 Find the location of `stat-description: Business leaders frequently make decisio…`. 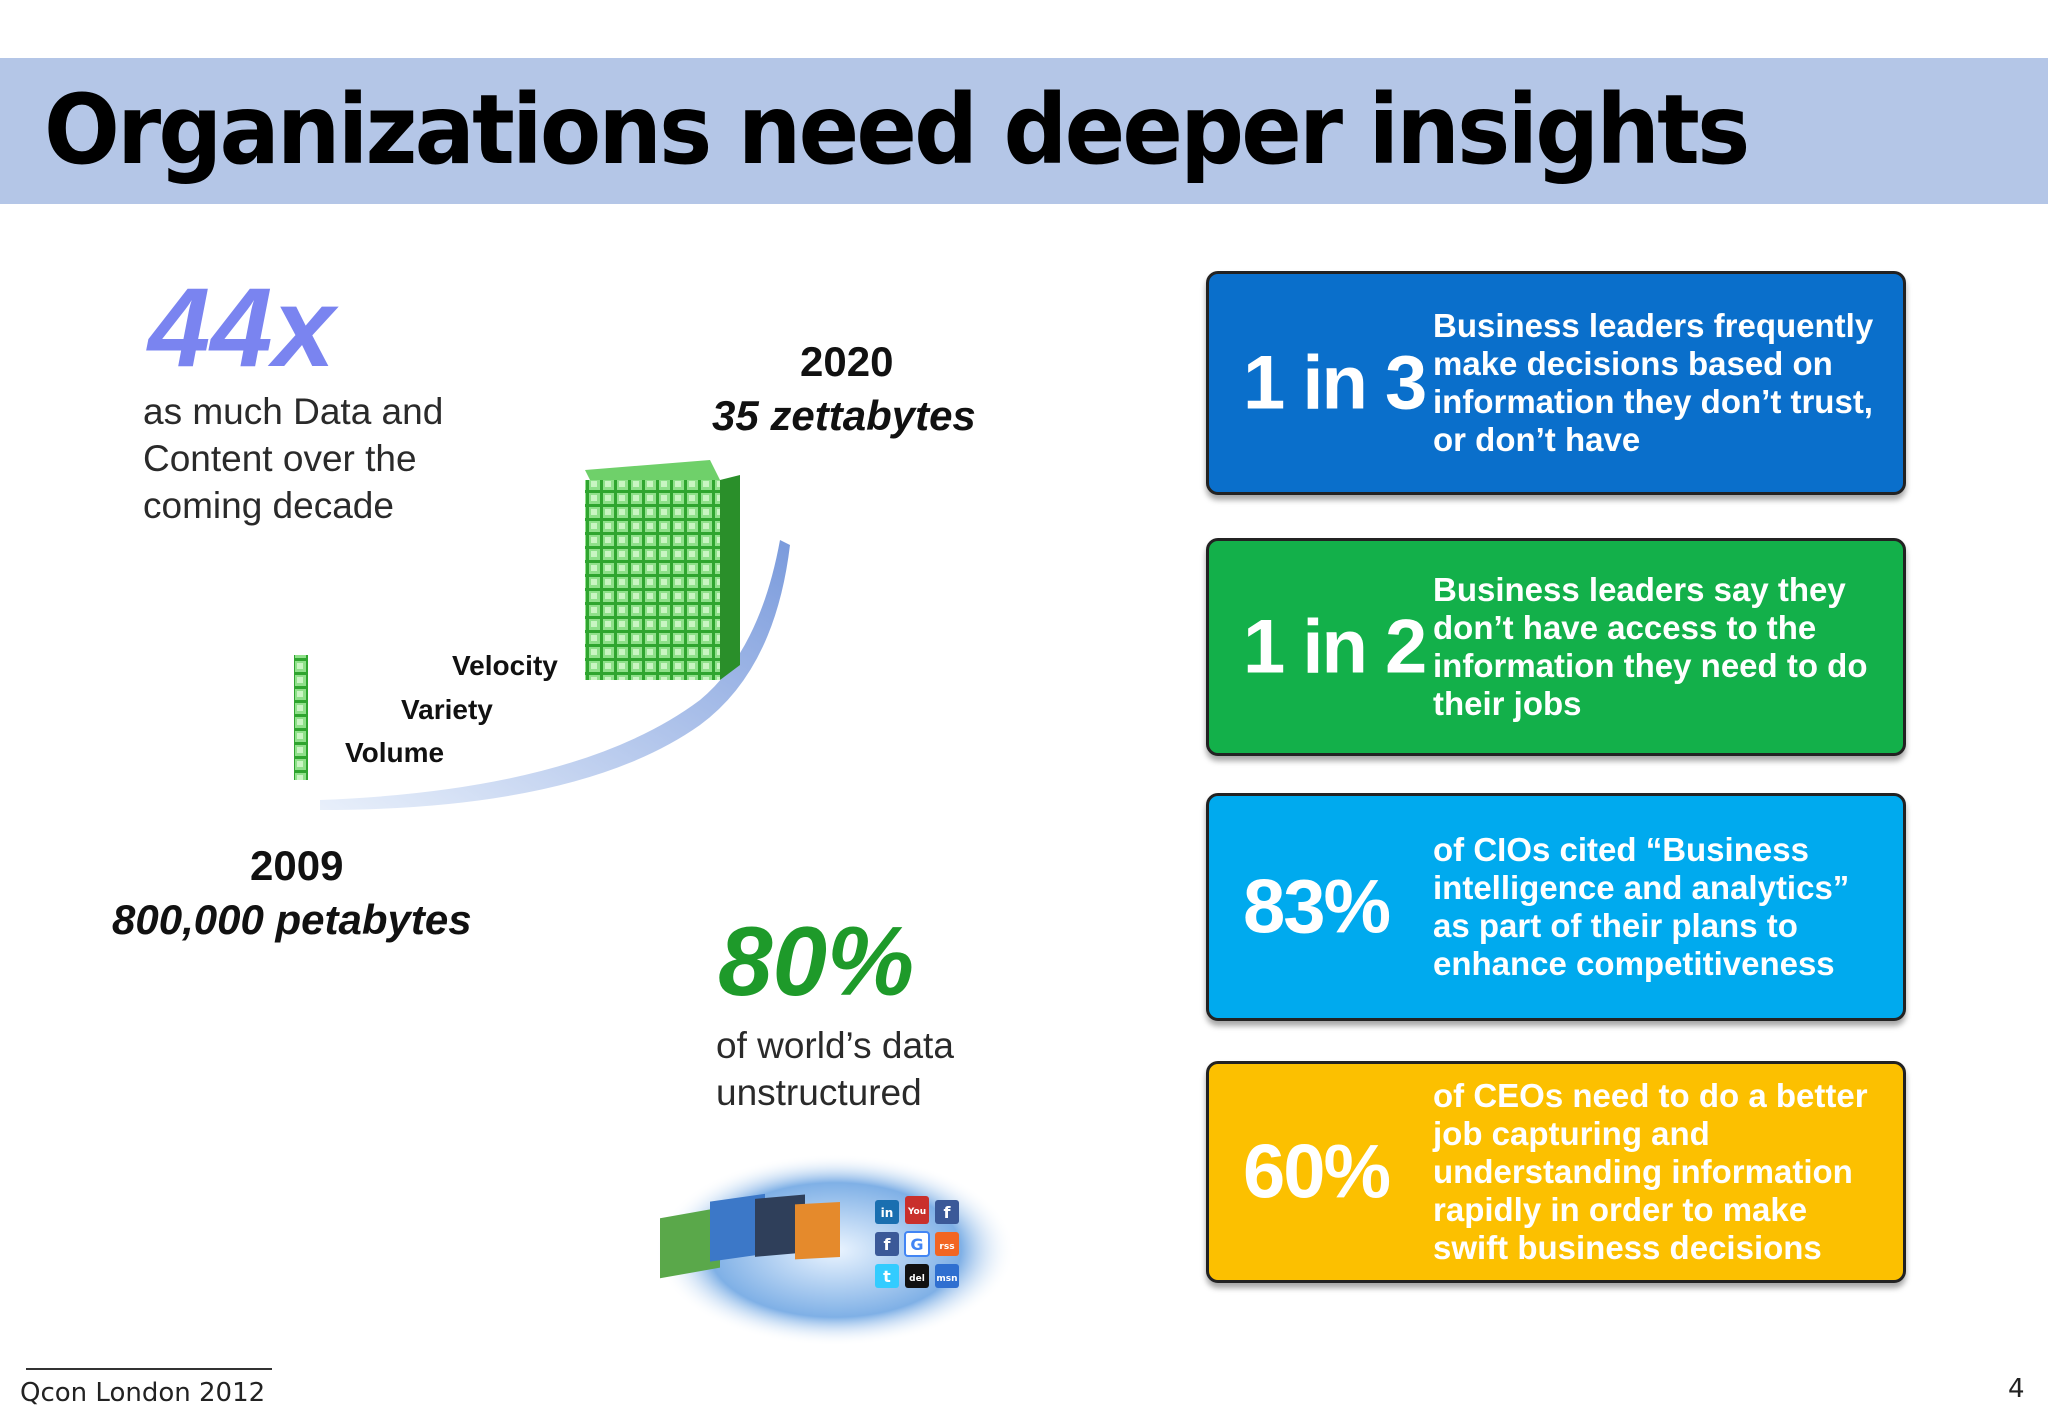

stat-description: Business leaders frequently make decisio… is located at coordinates (1653, 382).